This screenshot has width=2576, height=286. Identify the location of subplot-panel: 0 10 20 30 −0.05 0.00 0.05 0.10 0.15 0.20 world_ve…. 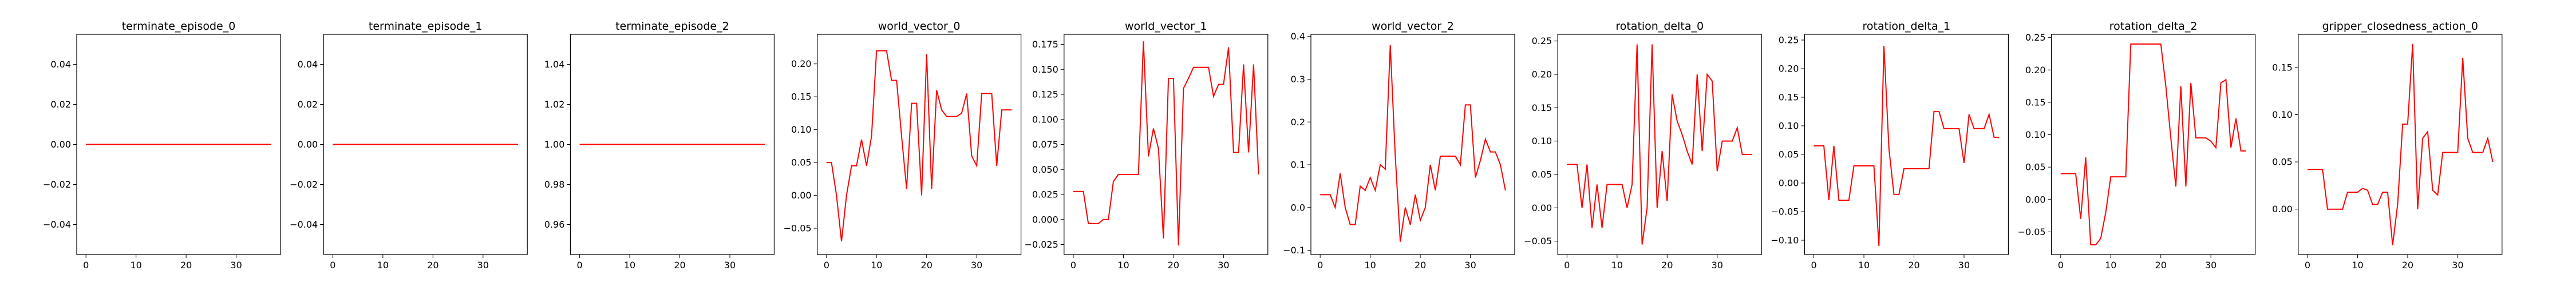
(903, 145).